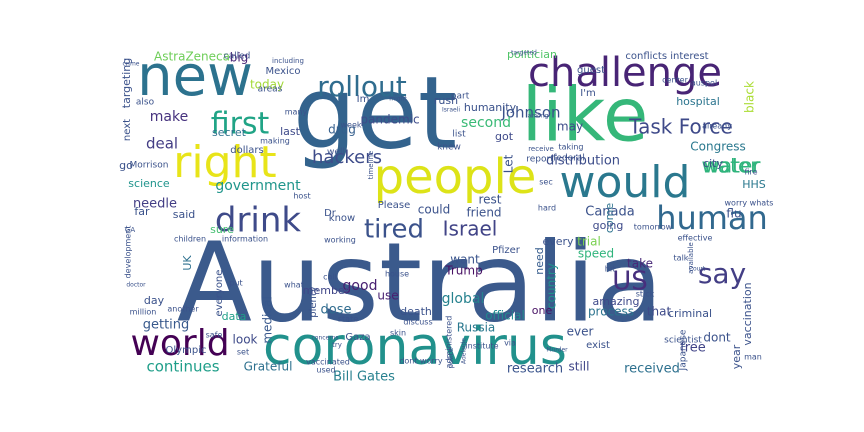 Image resolution: width=864 pixels, height=432 pixels. I want to click on word-cloud-word: black, so click(750, 97).